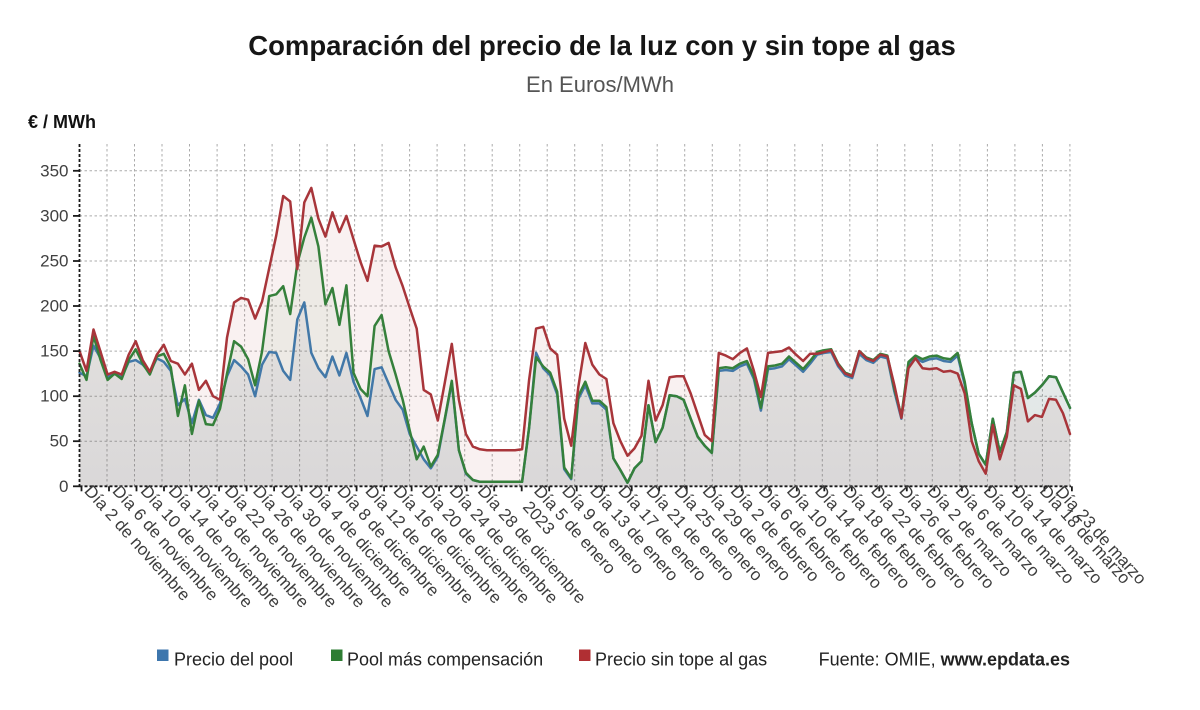 This screenshot has height=710, width=1200. I want to click on svg-text: 0, so click(63, 486).